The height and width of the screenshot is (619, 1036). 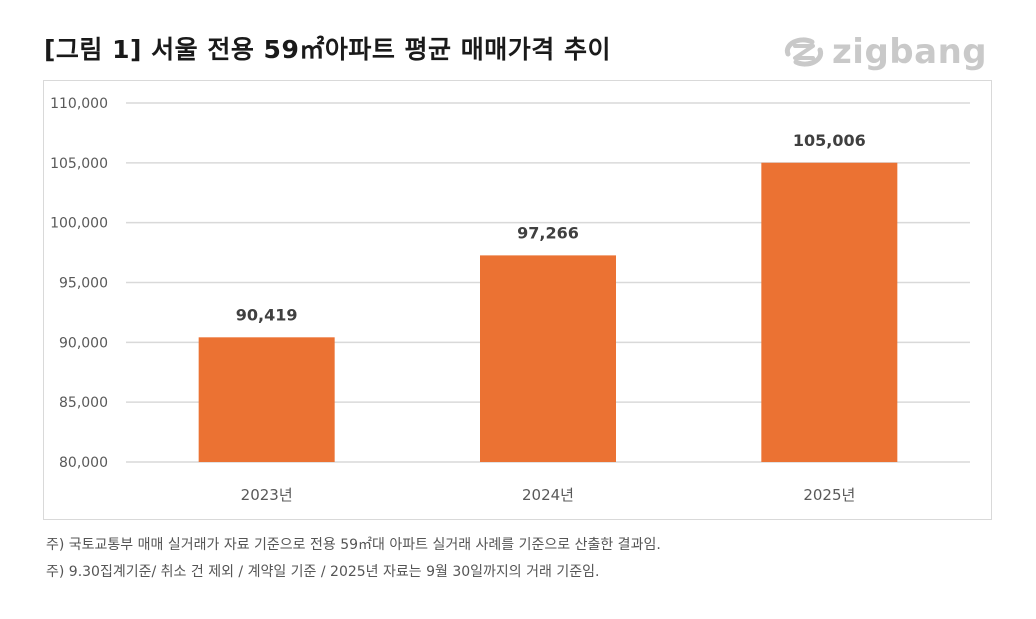 I want to click on y-tick-label: 110,000, so click(x=79, y=104).